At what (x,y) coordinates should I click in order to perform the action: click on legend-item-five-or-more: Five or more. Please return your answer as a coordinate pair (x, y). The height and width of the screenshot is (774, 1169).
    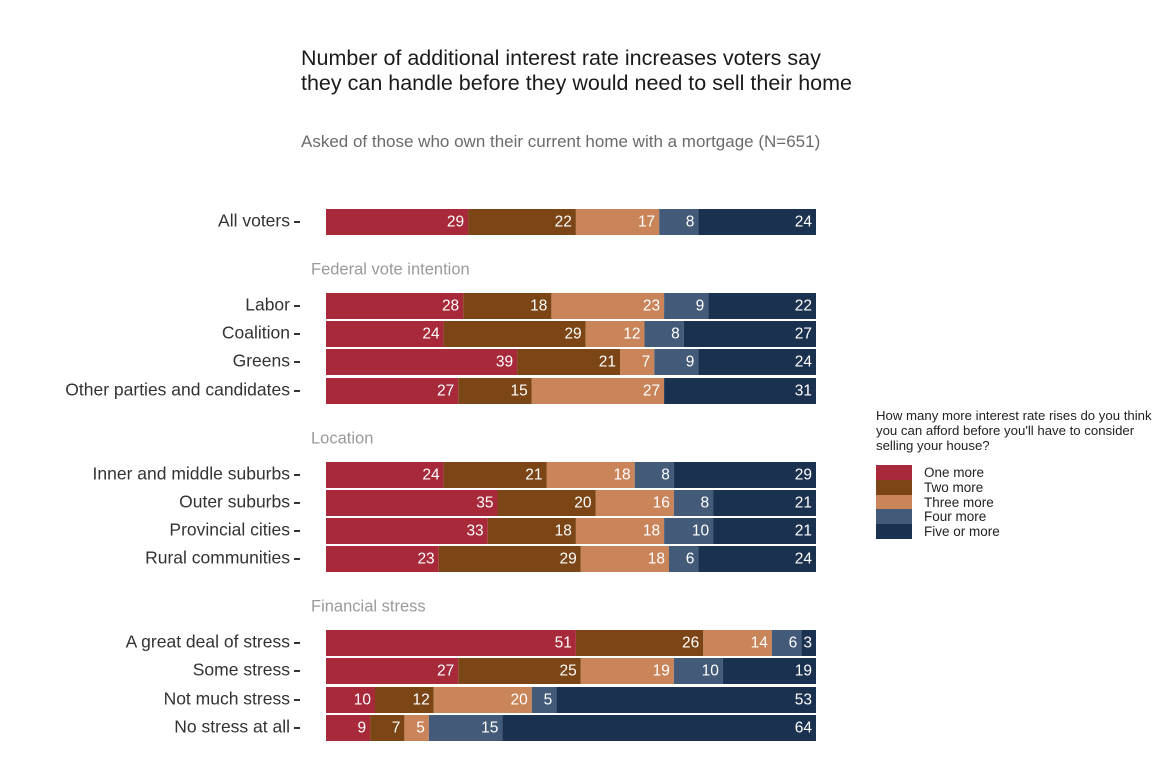
    Looking at the image, I should click on (1021, 531).